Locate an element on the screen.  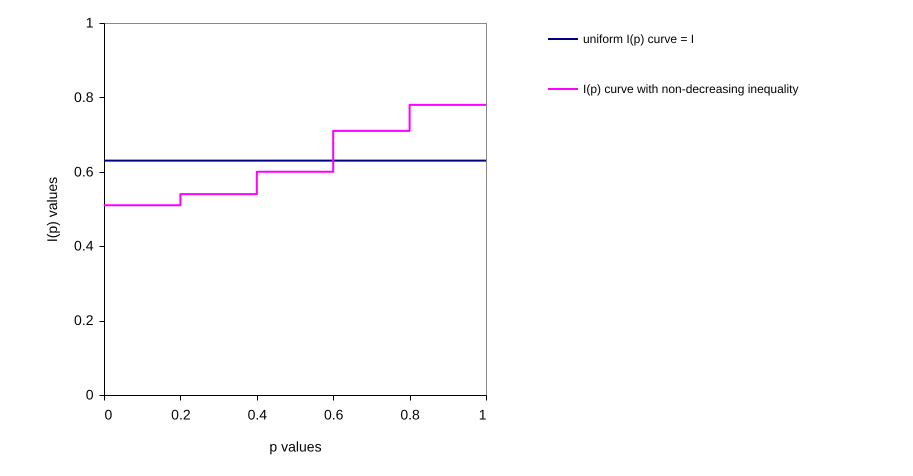
y-tick-label: 0 is located at coordinates (90, 394).